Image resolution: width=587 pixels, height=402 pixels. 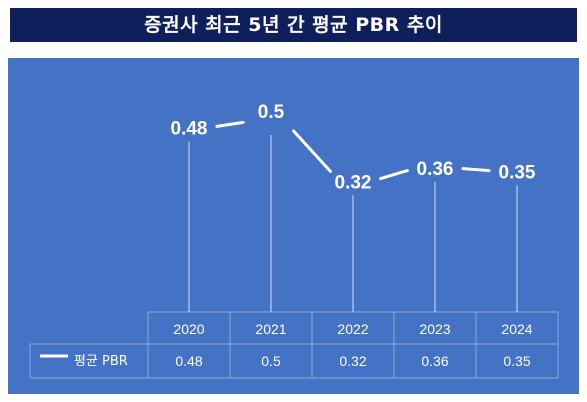 What do you see at coordinates (353, 182) in the screenshot?
I see `data-label-2022: 0.32` at bounding box center [353, 182].